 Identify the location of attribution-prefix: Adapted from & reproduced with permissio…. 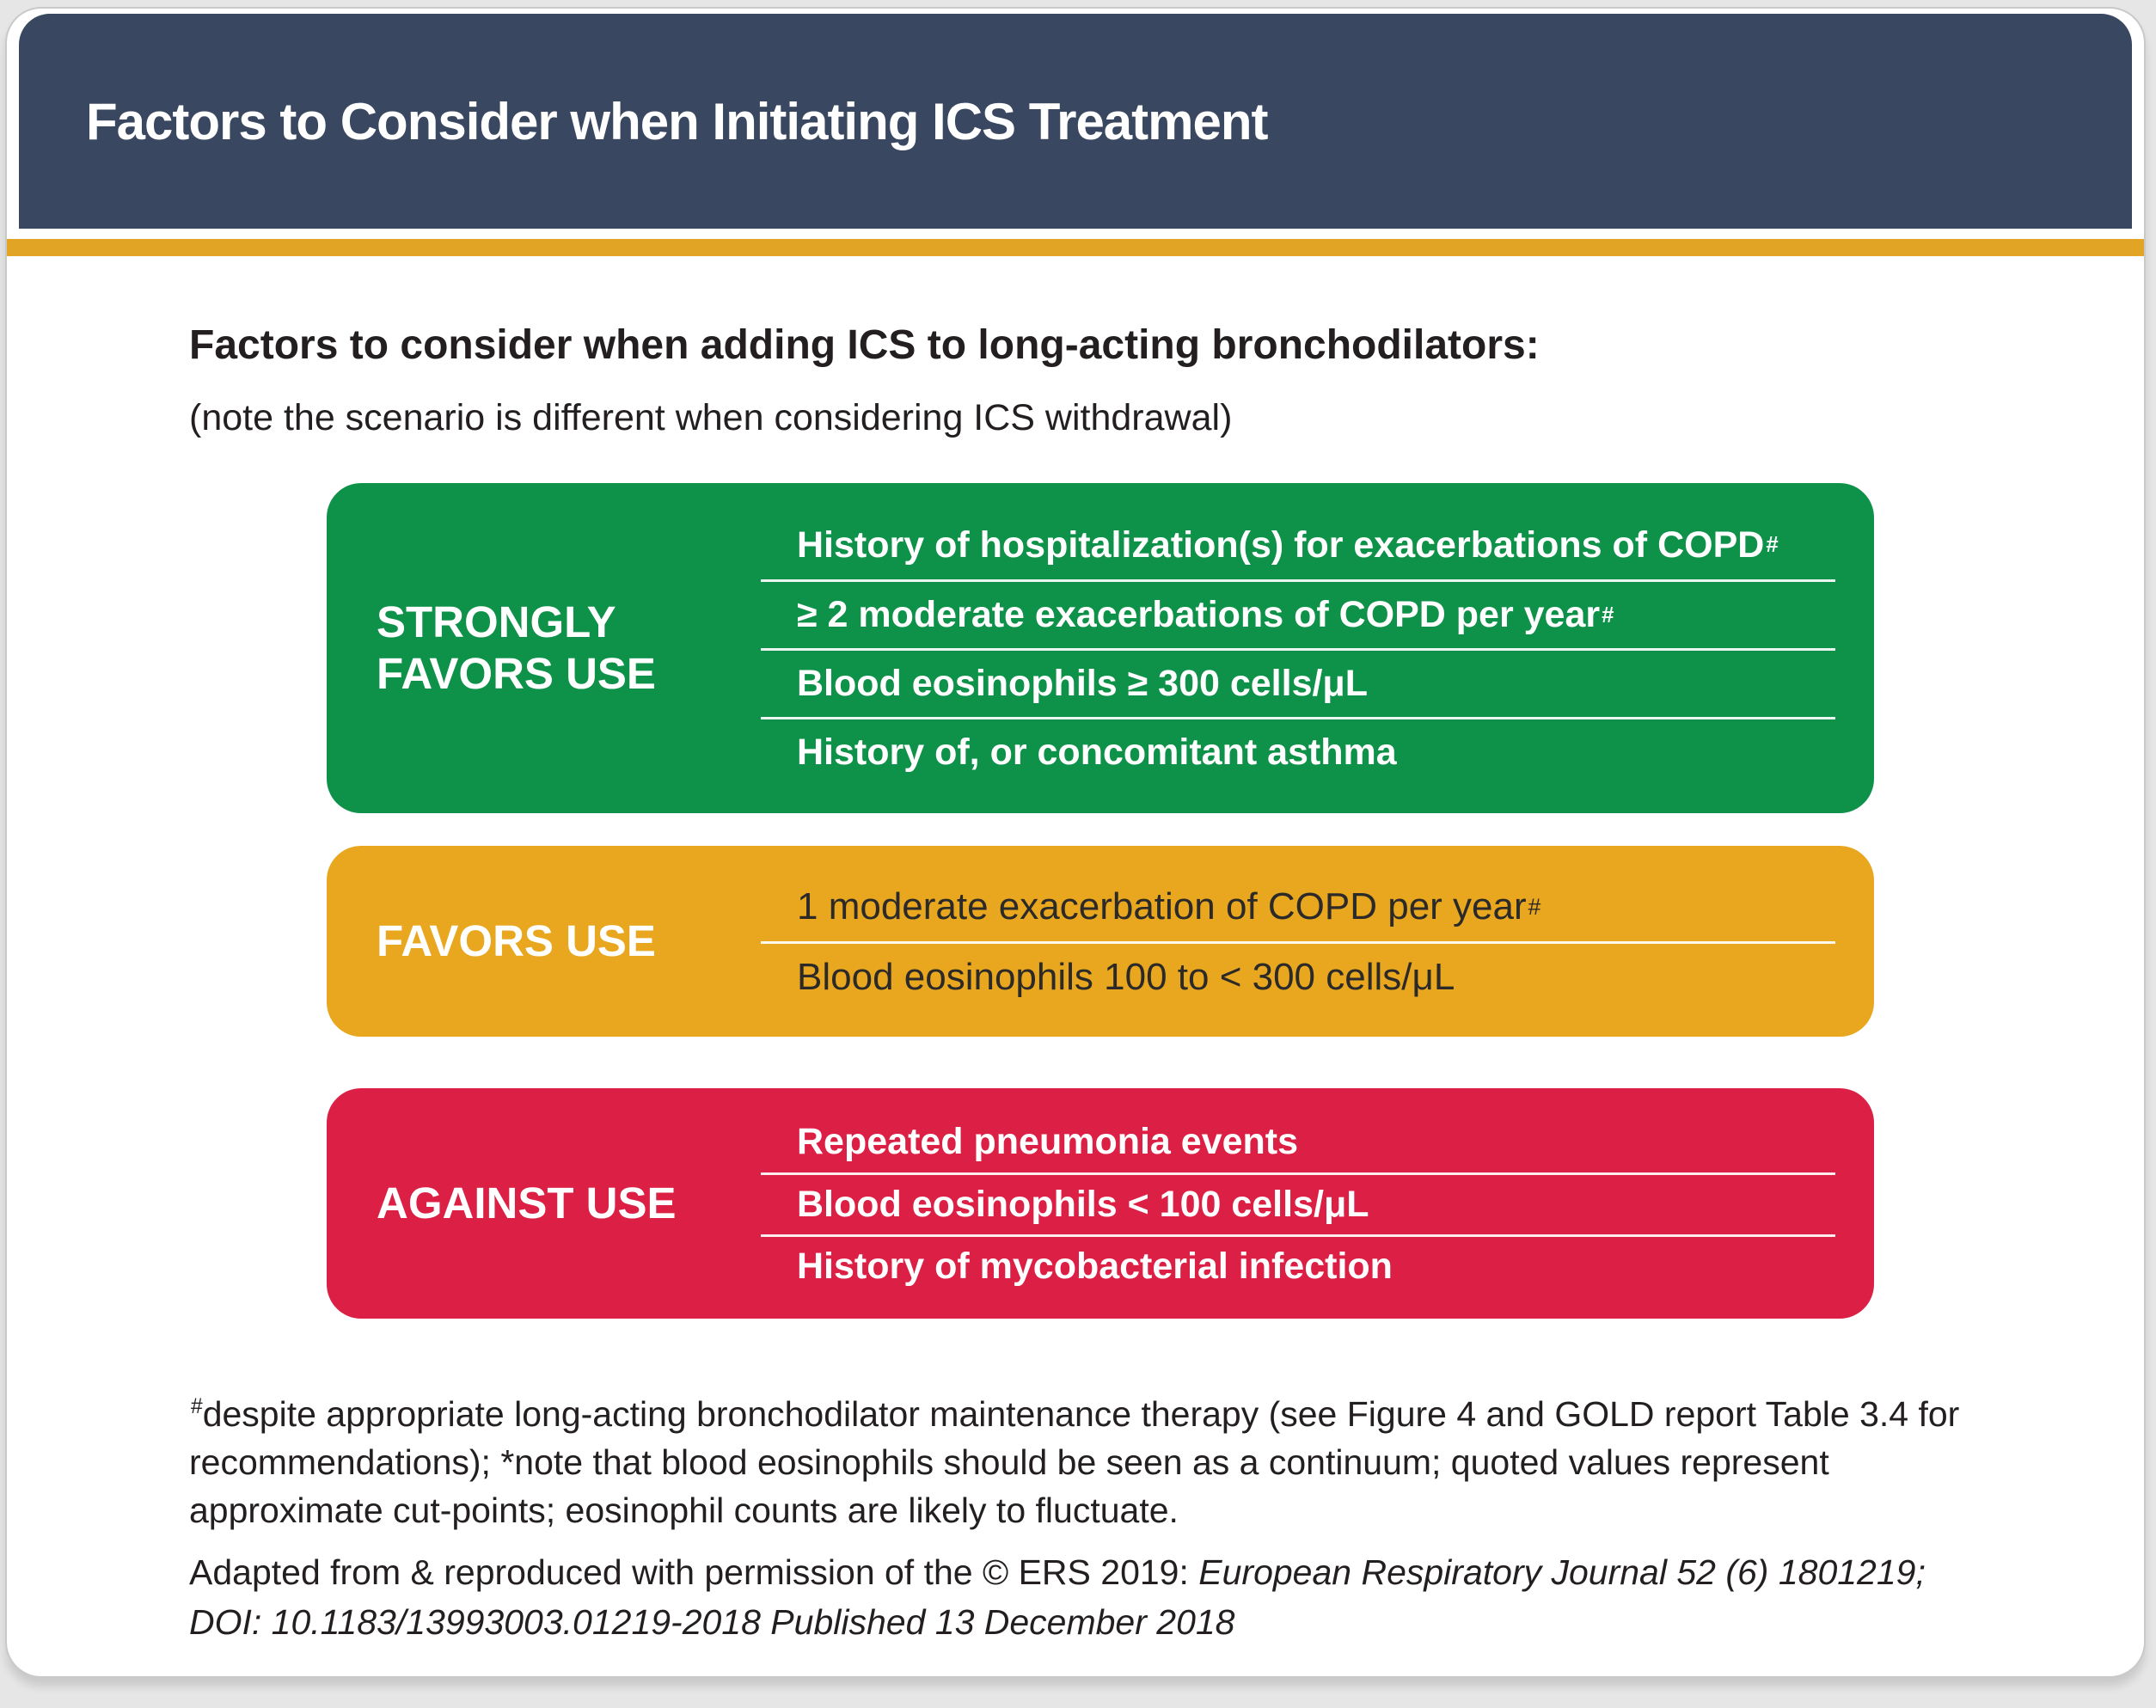
(694, 1572).